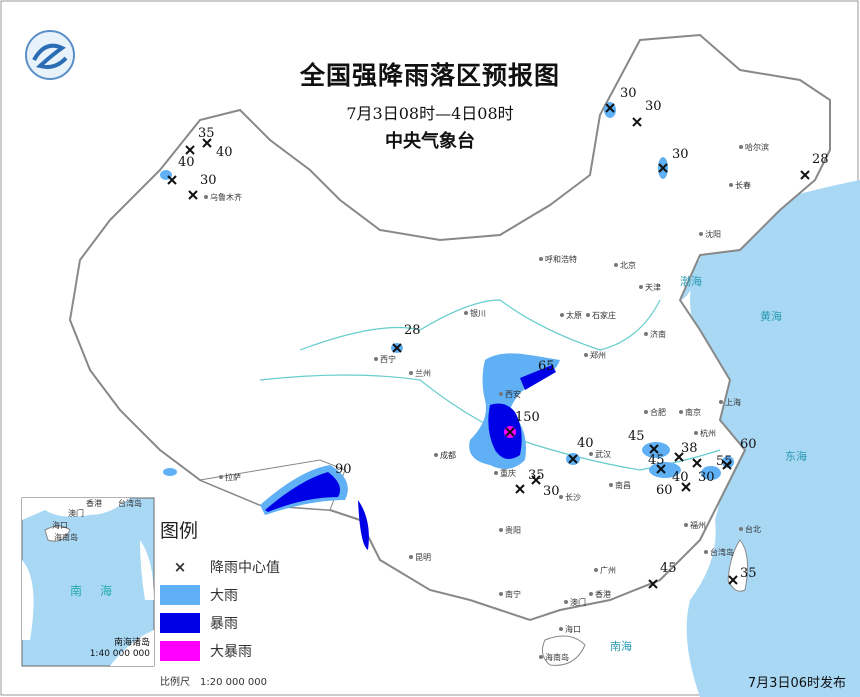 This screenshot has width=860, height=697. What do you see at coordinates (180, 595) in the screenshot?
I see `legend-swatch` at bounding box center [180, 595].